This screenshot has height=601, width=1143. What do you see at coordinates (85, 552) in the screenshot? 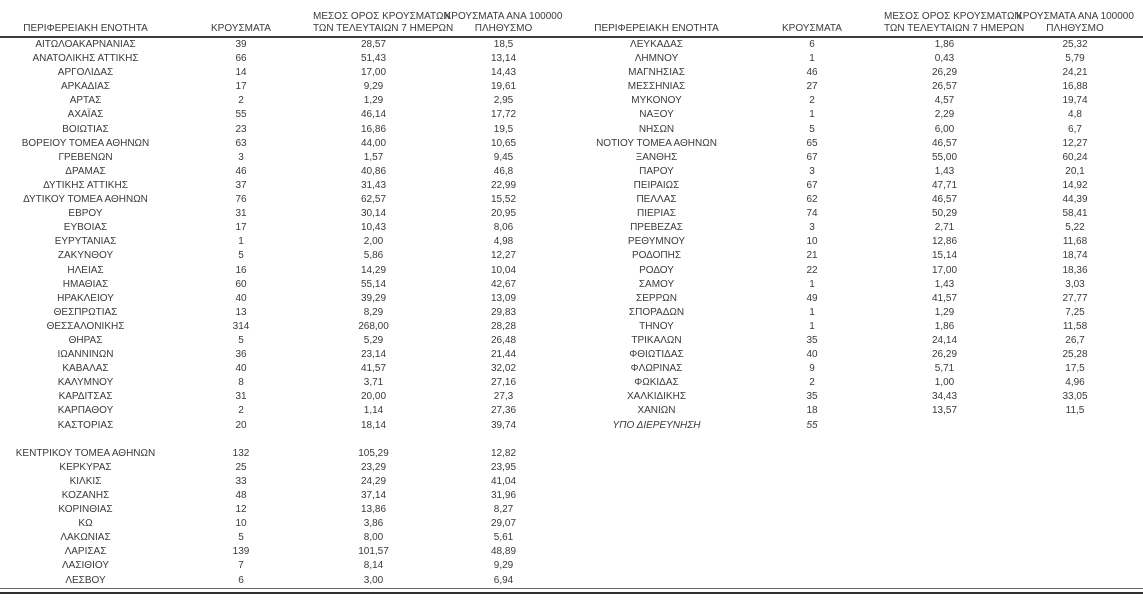
I see `left-name-cell: ΛΑΡΙΣΑΣ` at bounding box center [85, 552].